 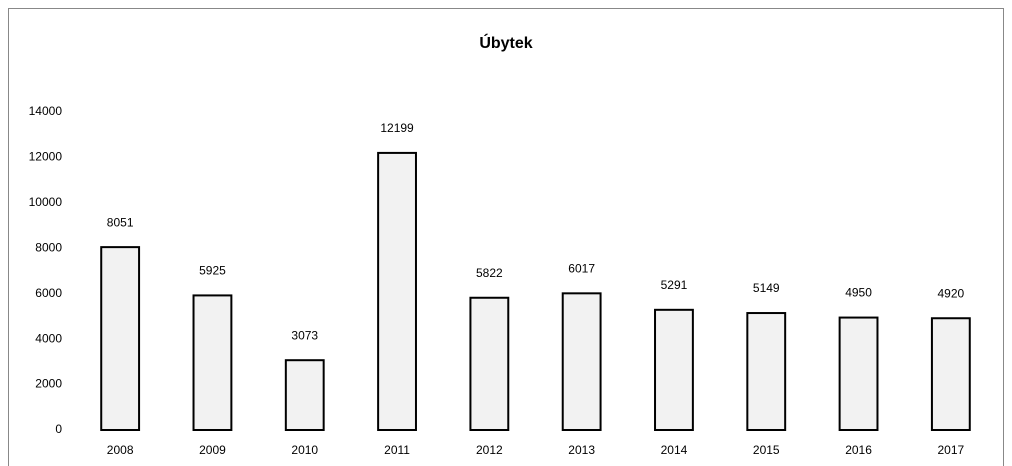 I want to click on x-tick-label: 2016, so click(x=858, y=450).